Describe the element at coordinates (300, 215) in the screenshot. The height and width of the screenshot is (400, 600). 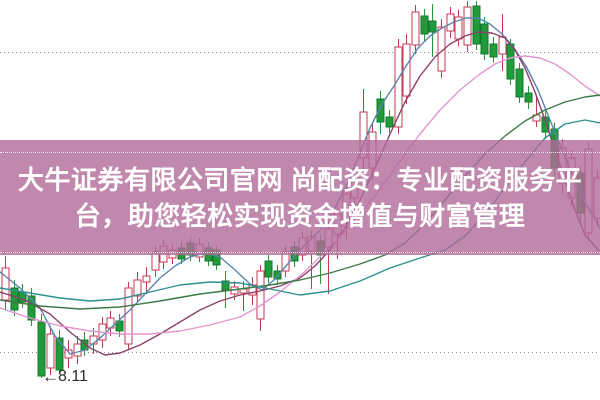
I see `promo-banner-line2: 台，助您轻松实现资金增值与财富管理` at that location.